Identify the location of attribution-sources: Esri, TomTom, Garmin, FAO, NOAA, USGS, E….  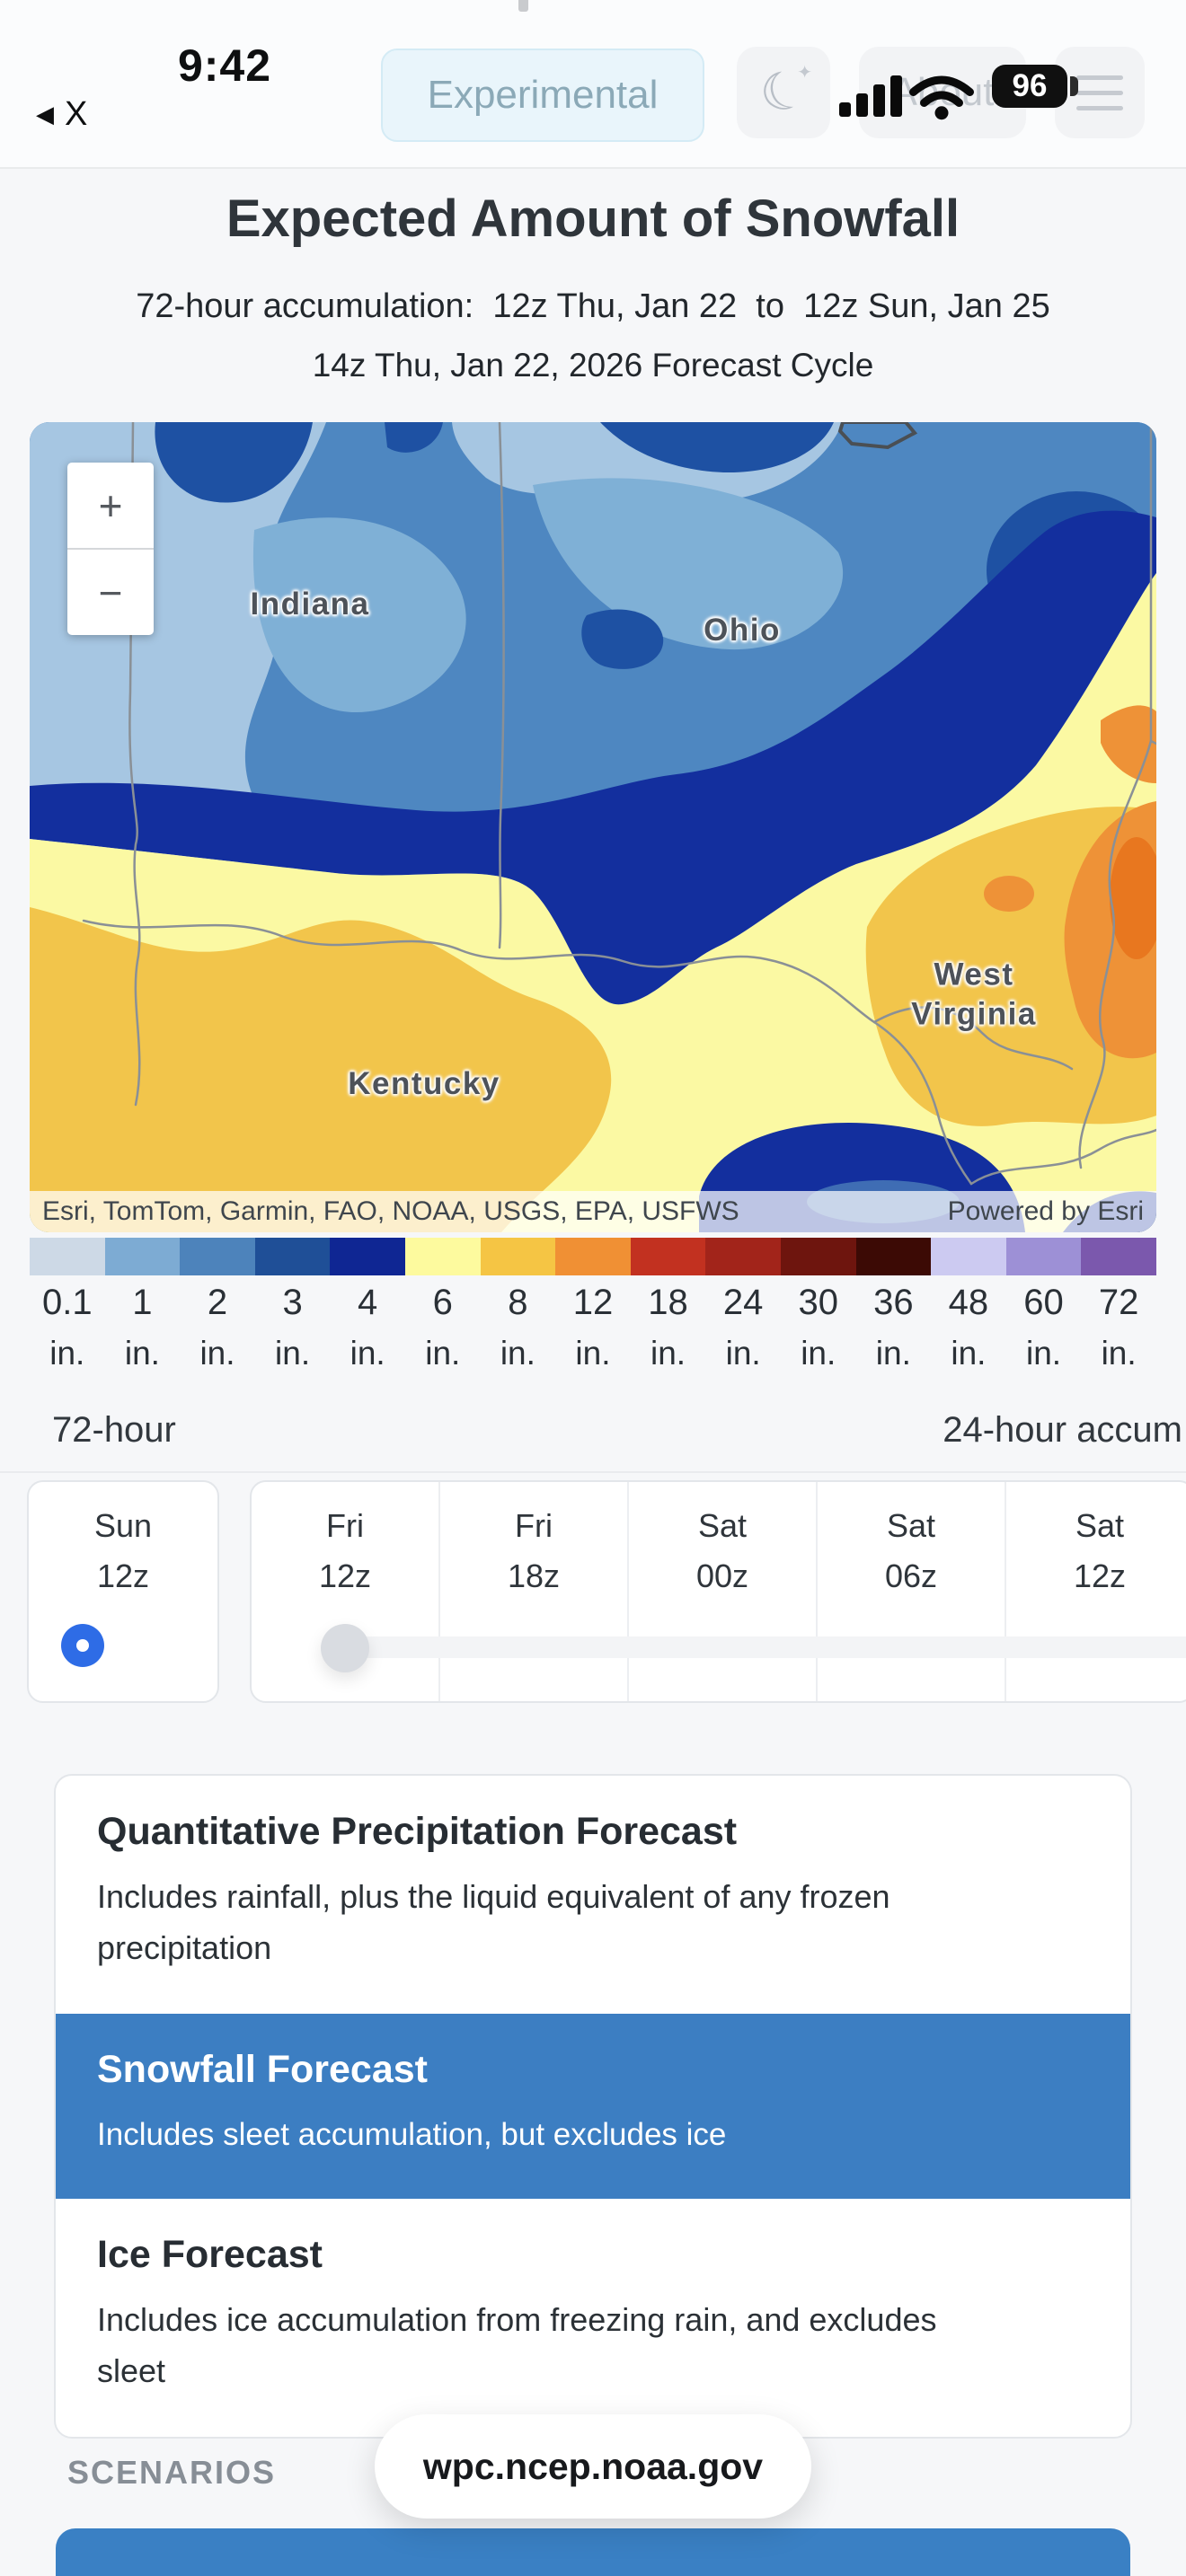
(390, 1211).